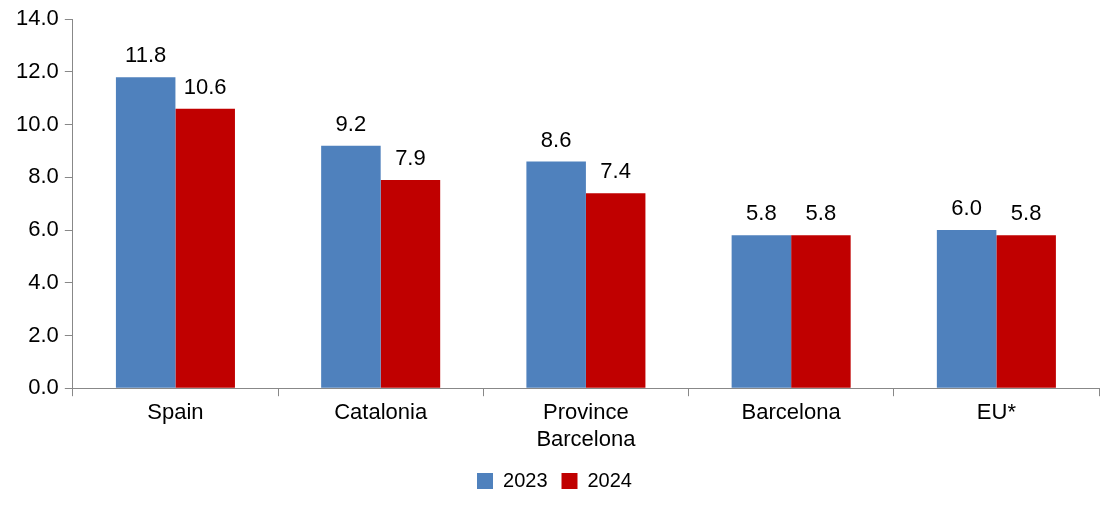 Image resolution: width=1105 pixels, height=505 pixels. What do you see at coordinates (996, 412) in the screenshot?
I see `x-tick-label: EU*` at bounding box center [996, 412].